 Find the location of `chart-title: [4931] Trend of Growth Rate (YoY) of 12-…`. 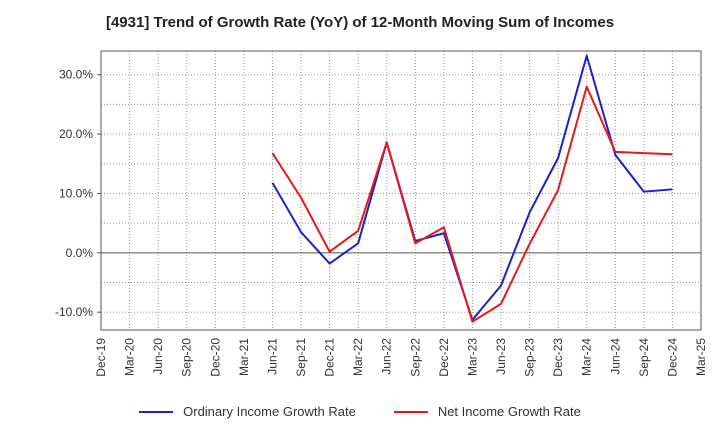

chart-title: [4931] Trend of Growth Rate (YoY) of 12-… is located at coordinates (360, 22).